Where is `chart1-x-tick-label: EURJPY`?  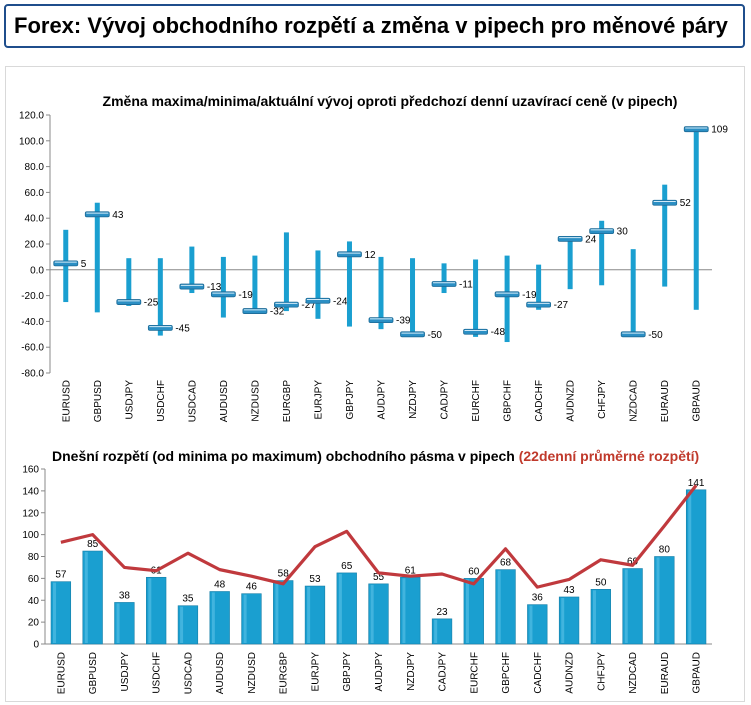
chart1-x-tick-label: EURJPY is located at coordinates (318, 400).